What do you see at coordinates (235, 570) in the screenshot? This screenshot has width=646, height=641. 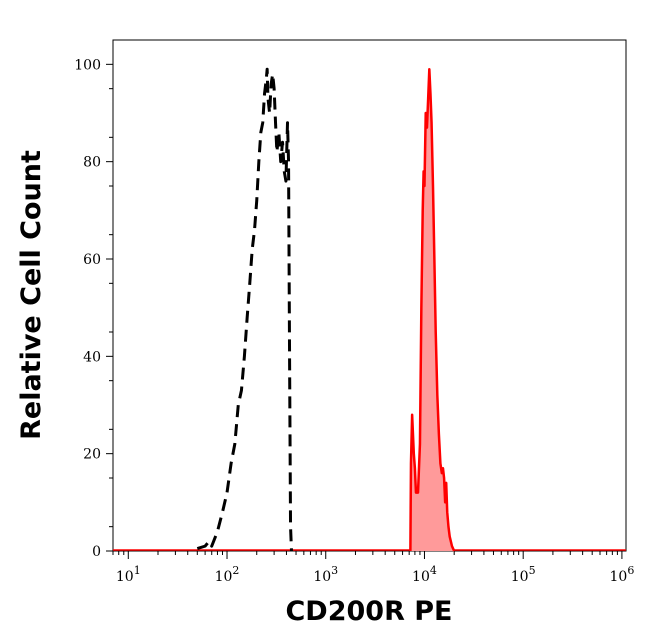 I see `x-tick-exponent: 2` at bounding box center [235, 570].